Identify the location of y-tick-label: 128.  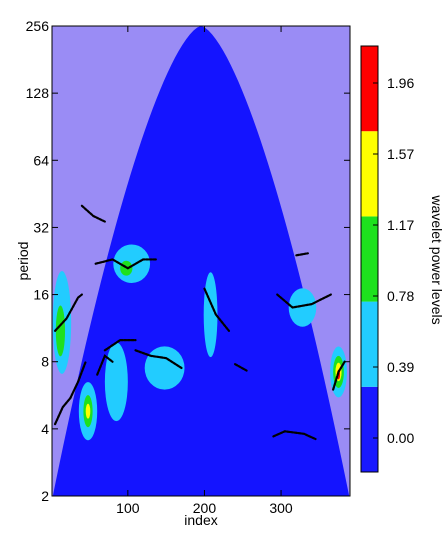
(38, 93).